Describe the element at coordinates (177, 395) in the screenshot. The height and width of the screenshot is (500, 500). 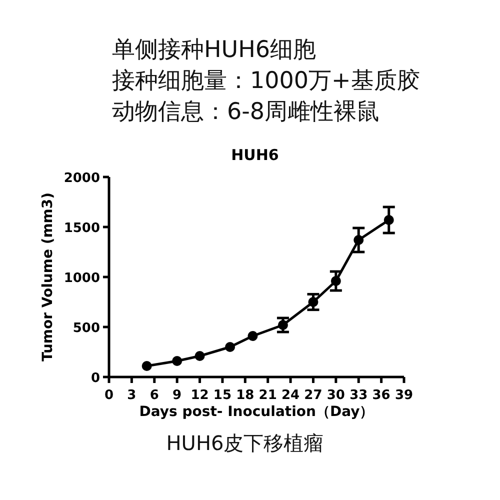
I see `x-tick-label: 9` at that location.